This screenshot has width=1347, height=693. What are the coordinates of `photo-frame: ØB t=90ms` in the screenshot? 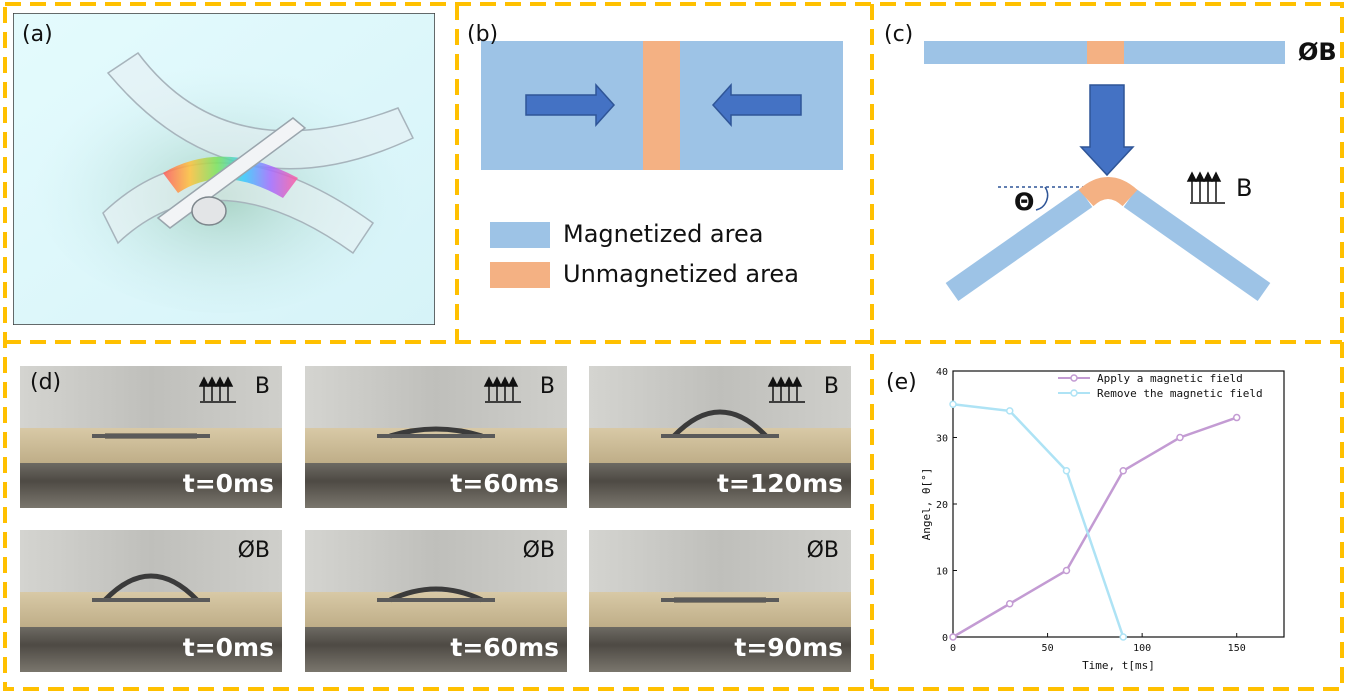 It's located at (720, 601).